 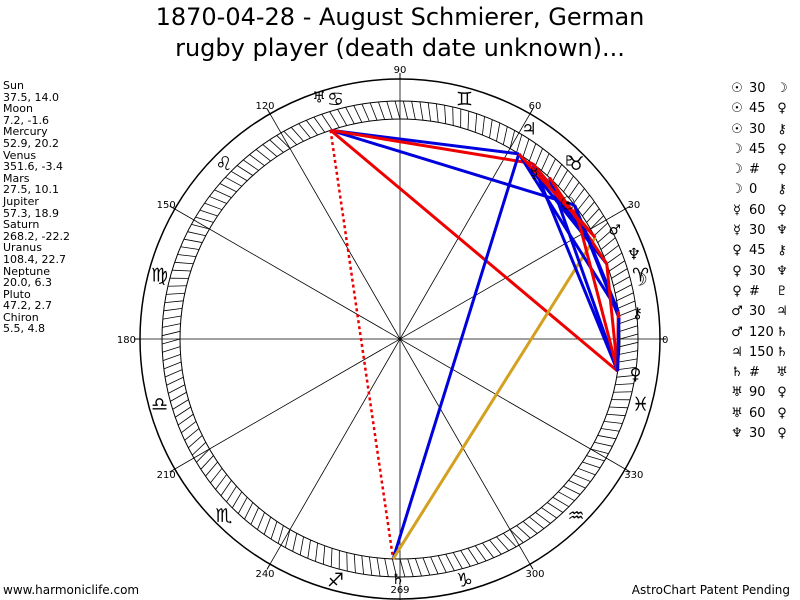 I want to click on zodiac-sign-icon: ♈, so click(x=640, y=276).